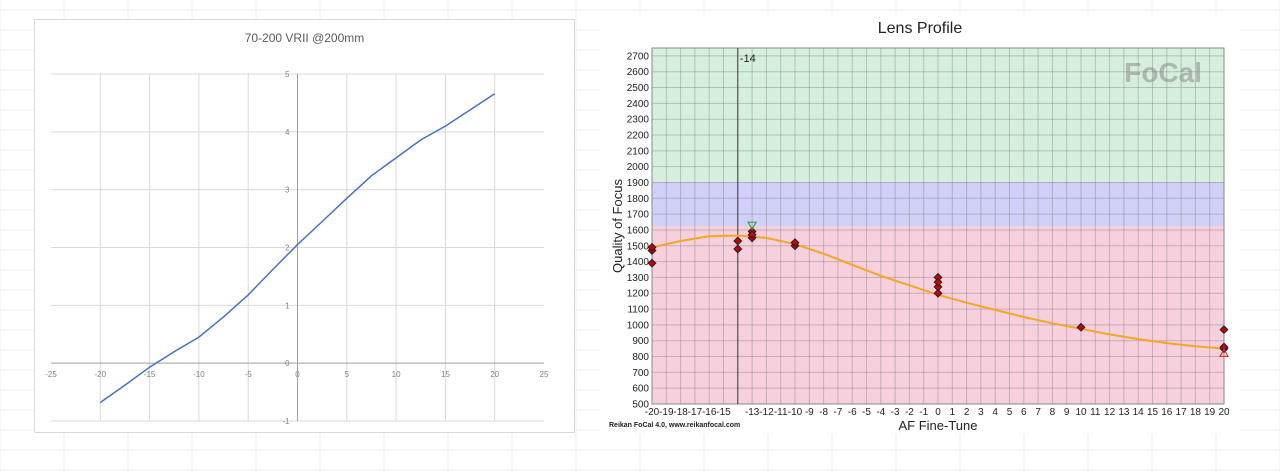 The height and width of the screenshot is (472, 1280). What do you see at coordinates (1163, 72) in the screenshot?
I see `focal-logo: FoCal` at bounding box center [1163, 72].